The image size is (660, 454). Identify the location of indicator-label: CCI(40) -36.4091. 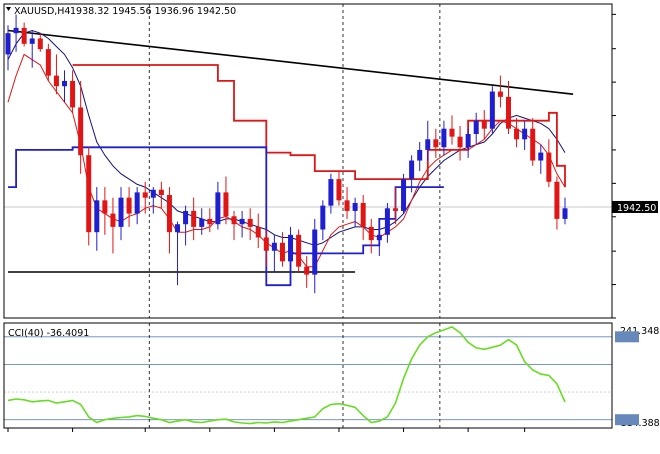
(48, 333).